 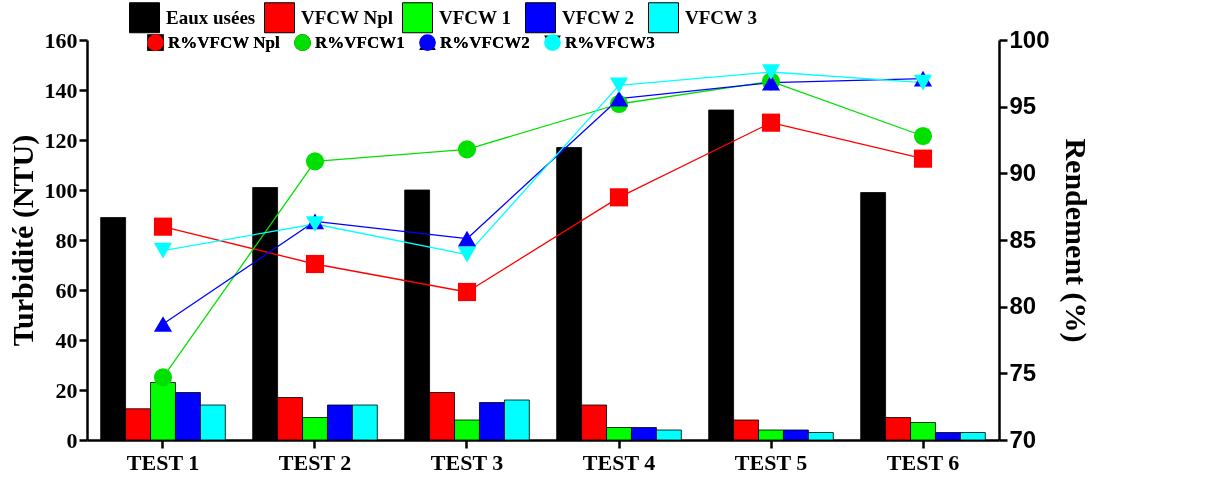 I want to click on y-tick-label: 160, so click(x=61, y=40).